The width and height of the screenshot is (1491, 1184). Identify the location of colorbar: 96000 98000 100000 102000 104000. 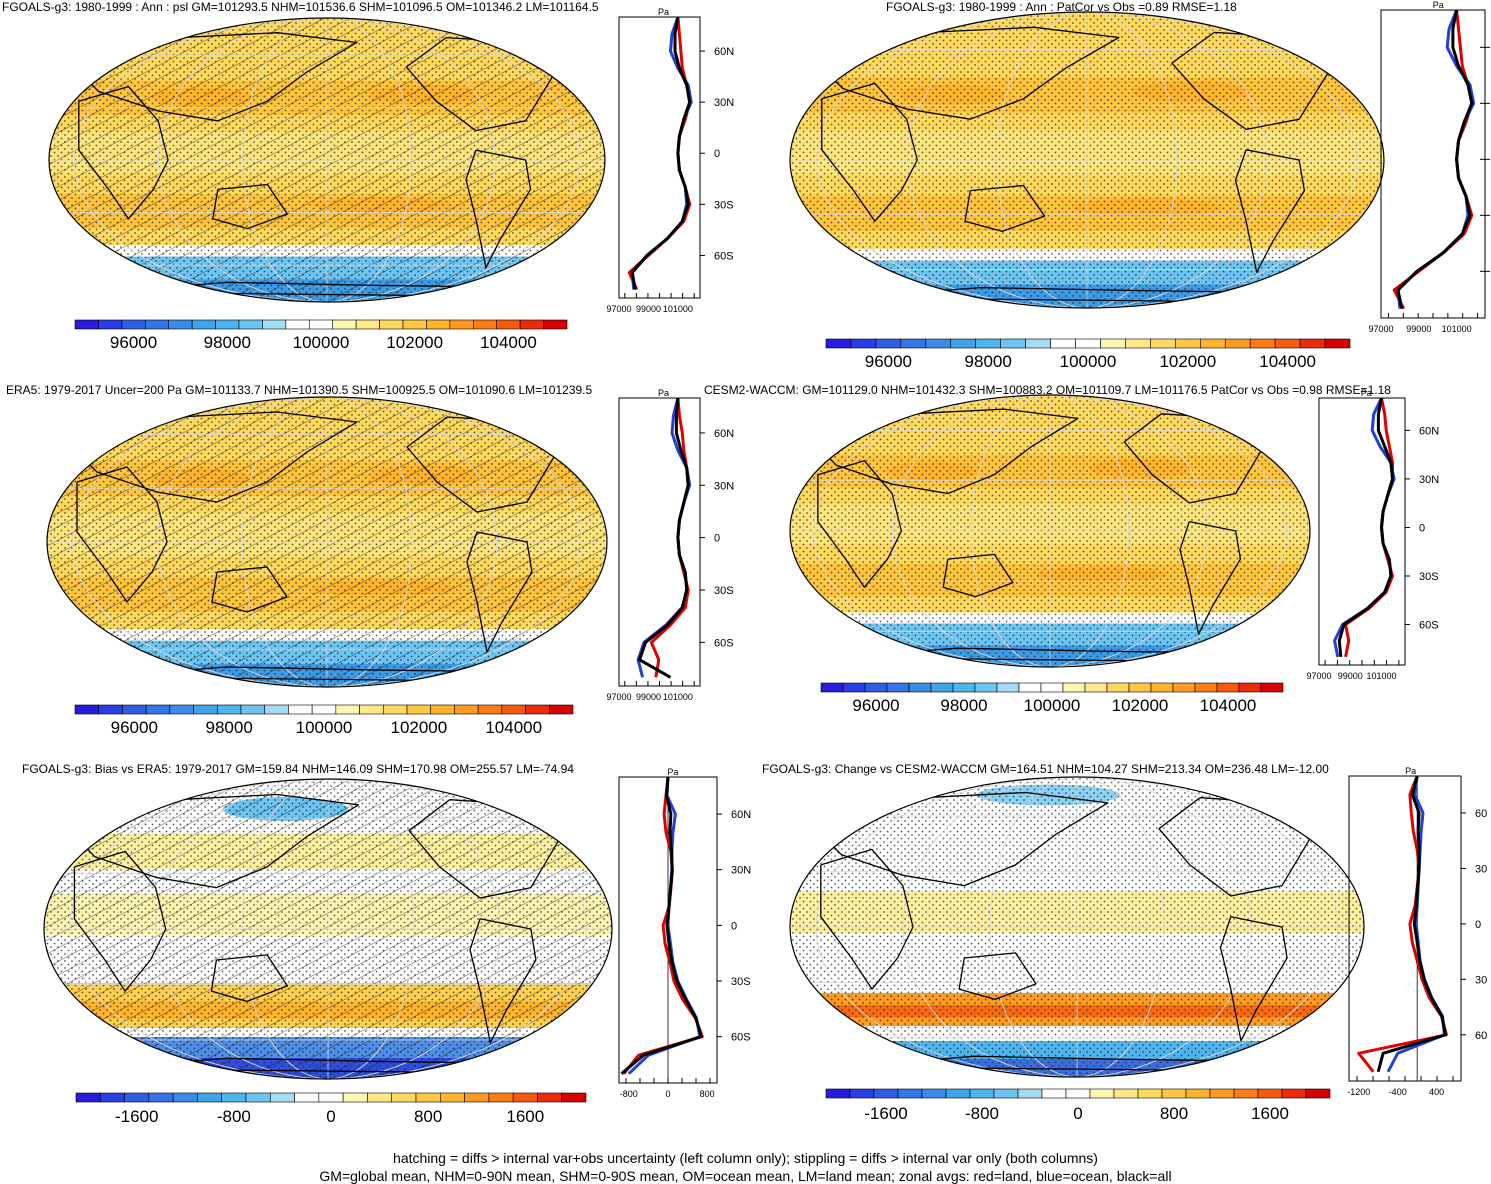
(1088, 354).